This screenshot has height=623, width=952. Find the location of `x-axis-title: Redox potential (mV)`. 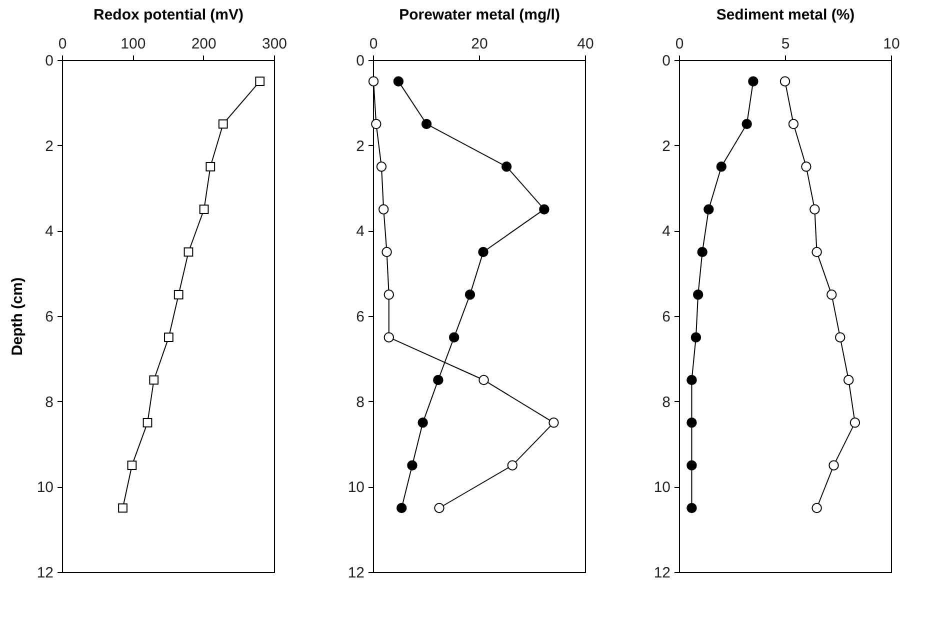

x-axis-title: Redox potential (mV) is located at coordinates (168, 15).